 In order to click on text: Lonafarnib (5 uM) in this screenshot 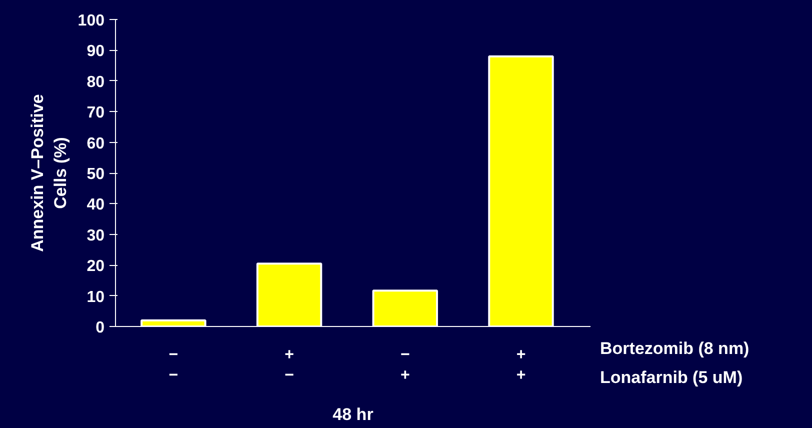, I will do `click(671, 378)`.